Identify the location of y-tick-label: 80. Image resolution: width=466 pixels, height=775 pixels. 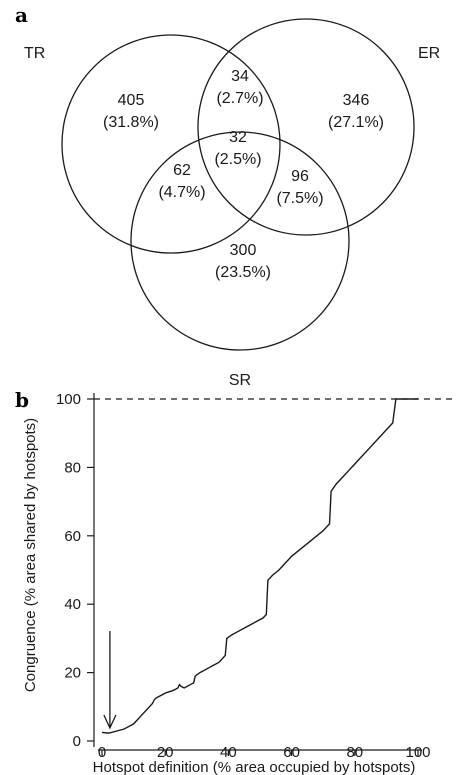
(72, 467).